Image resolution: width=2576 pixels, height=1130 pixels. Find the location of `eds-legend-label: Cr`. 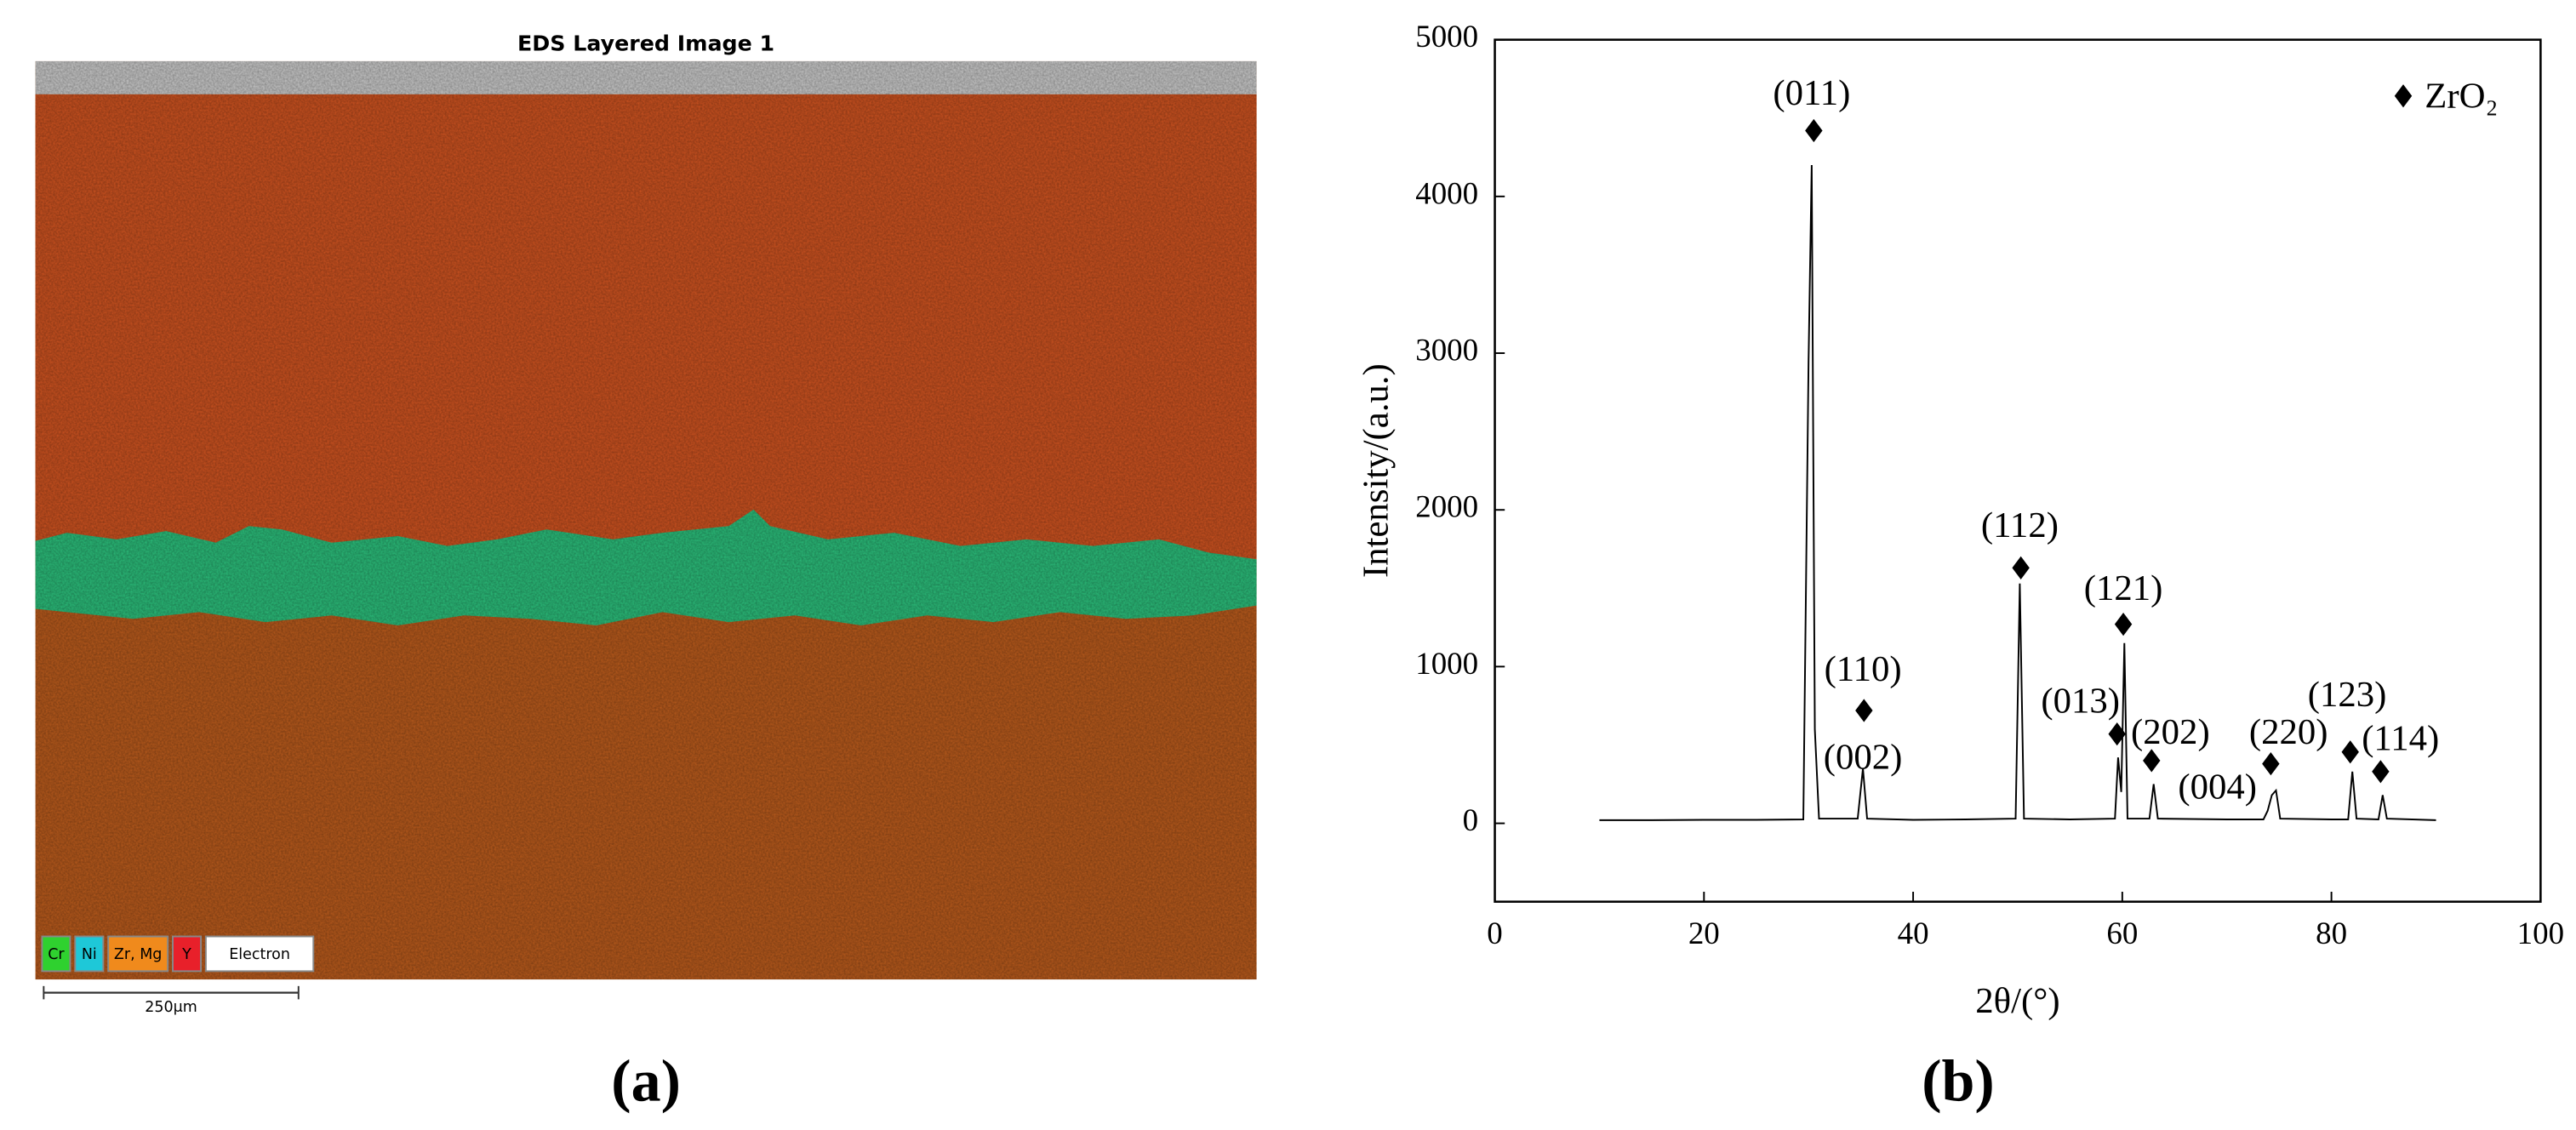

eds-legend-label: Cr is located at coordinates (56, 955).